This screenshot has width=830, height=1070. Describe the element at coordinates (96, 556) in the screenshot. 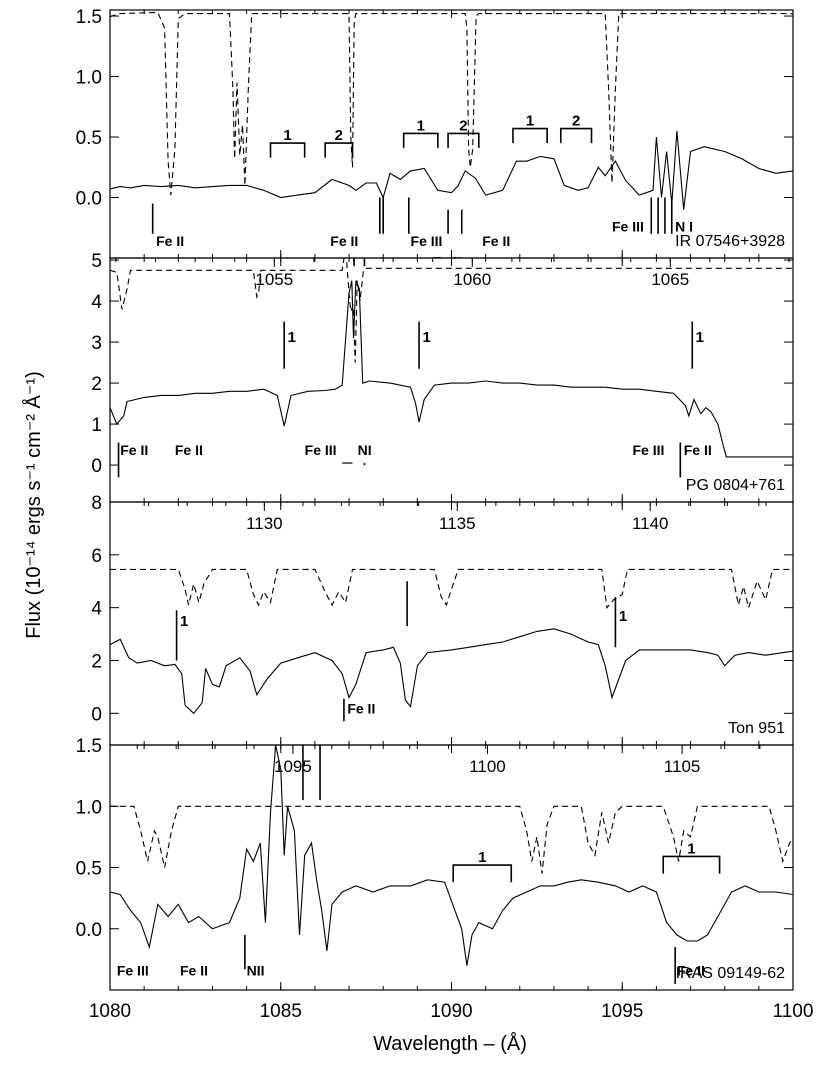

I see `y-tick-label: 6` at that location.